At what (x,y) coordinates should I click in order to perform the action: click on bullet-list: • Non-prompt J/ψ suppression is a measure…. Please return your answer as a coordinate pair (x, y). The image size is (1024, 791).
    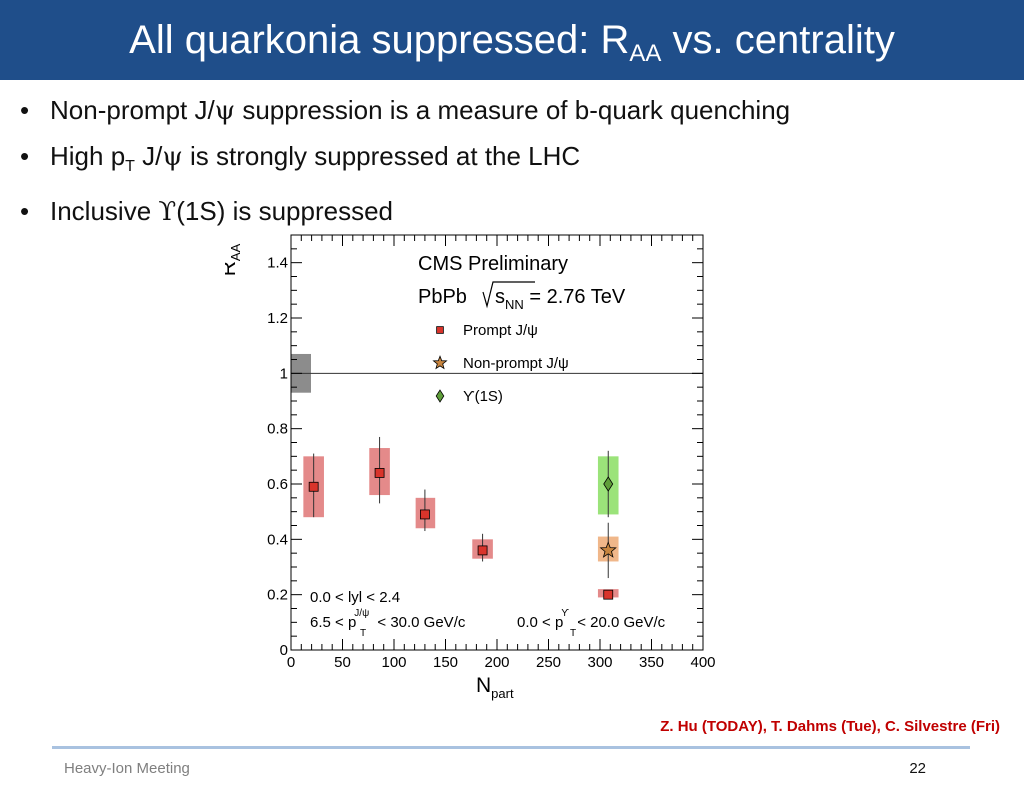
    Looking at the image, I should click on (405, 161).